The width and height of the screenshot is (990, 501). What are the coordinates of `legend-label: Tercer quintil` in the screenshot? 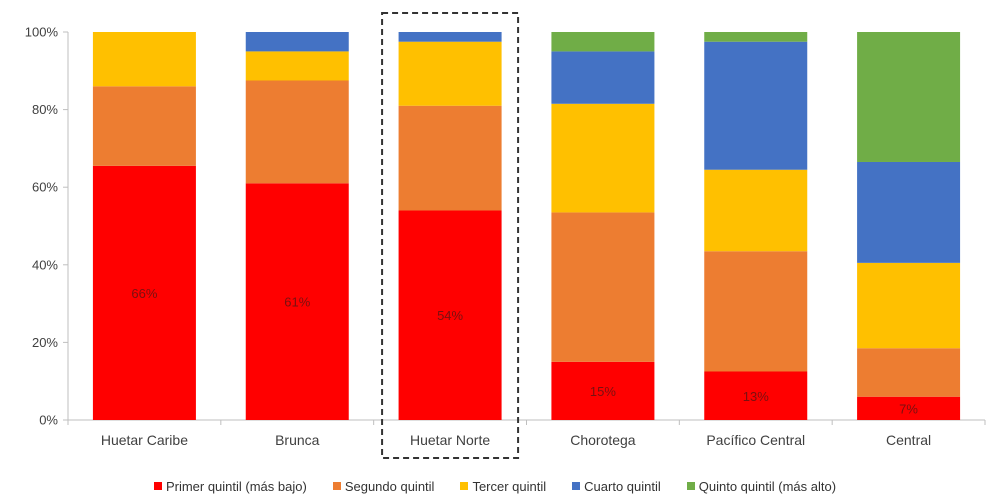 It's located at (509, 486).